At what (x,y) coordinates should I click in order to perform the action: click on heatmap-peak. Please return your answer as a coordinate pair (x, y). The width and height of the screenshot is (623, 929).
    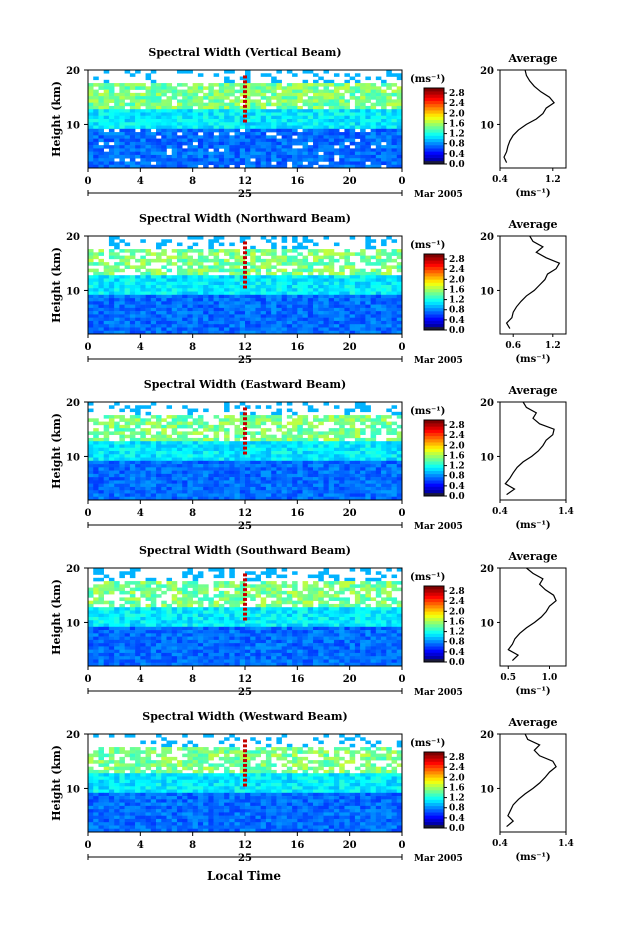
    Looking at the image, I should click on (245, 277).